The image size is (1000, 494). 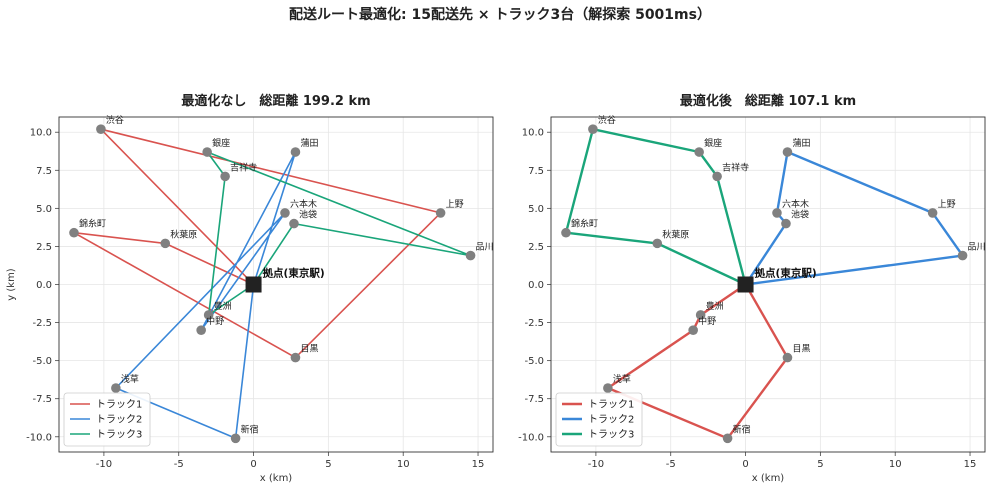 I want to click on legend: トラック1 トラック2 トラック3, so click(x=107, y=419).